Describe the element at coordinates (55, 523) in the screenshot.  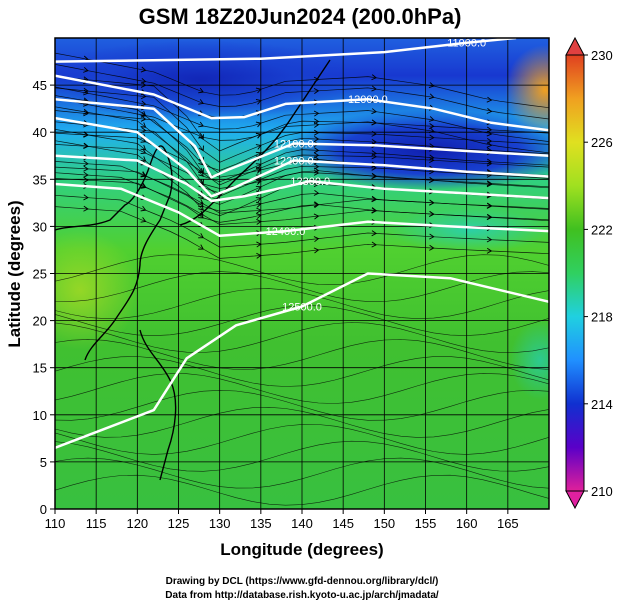
I see `x-tick-label: 110` at that location.